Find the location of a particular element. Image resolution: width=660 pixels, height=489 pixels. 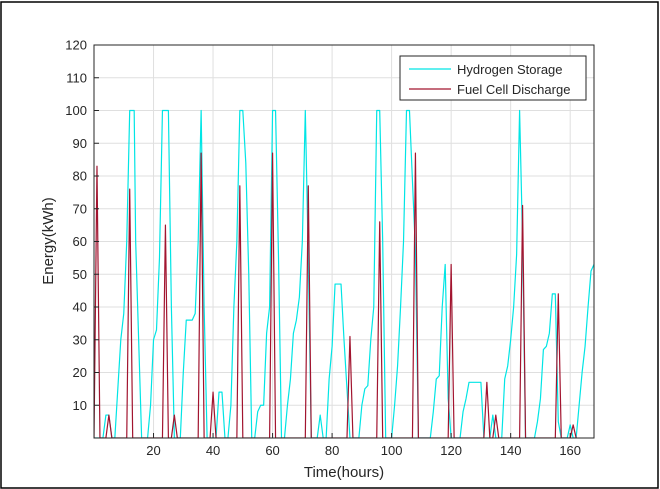

legend: Hydrogen Storage Fuel Cell Discharge is located at coordinates (493, 78).